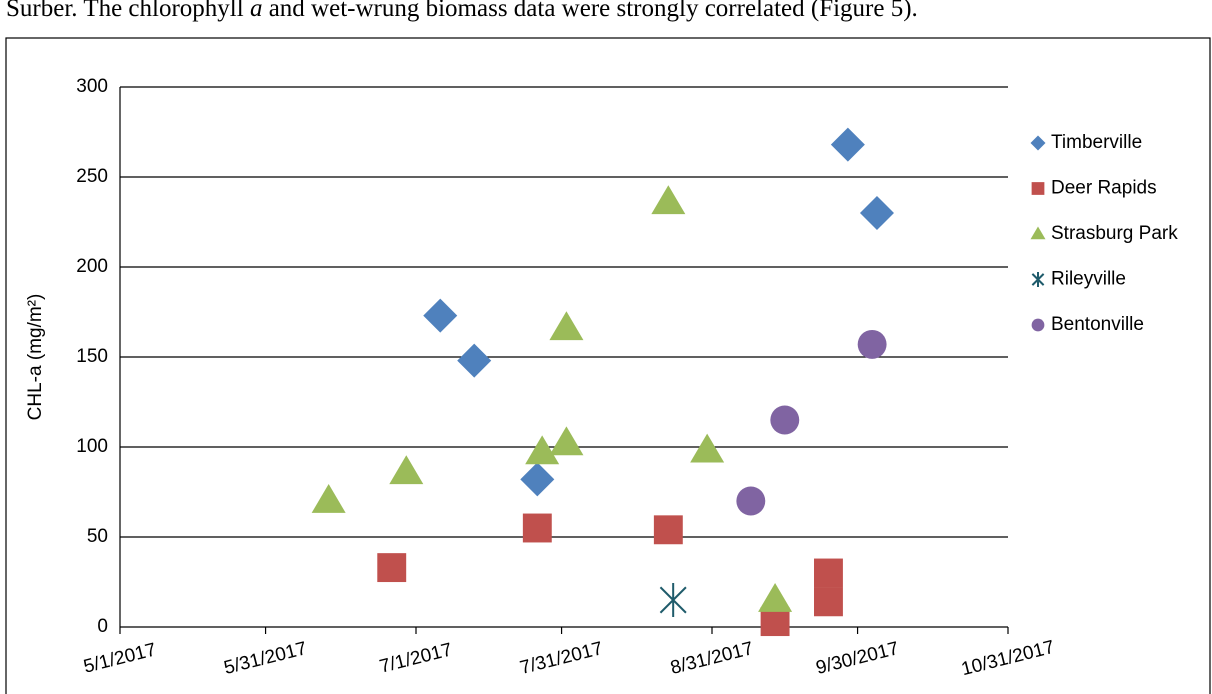 This screenshot has width=1212, height=694. Describe the element at coordinates (1104, 188) in the screenshot. I see `legend-label: Deer Rapids` at that location.